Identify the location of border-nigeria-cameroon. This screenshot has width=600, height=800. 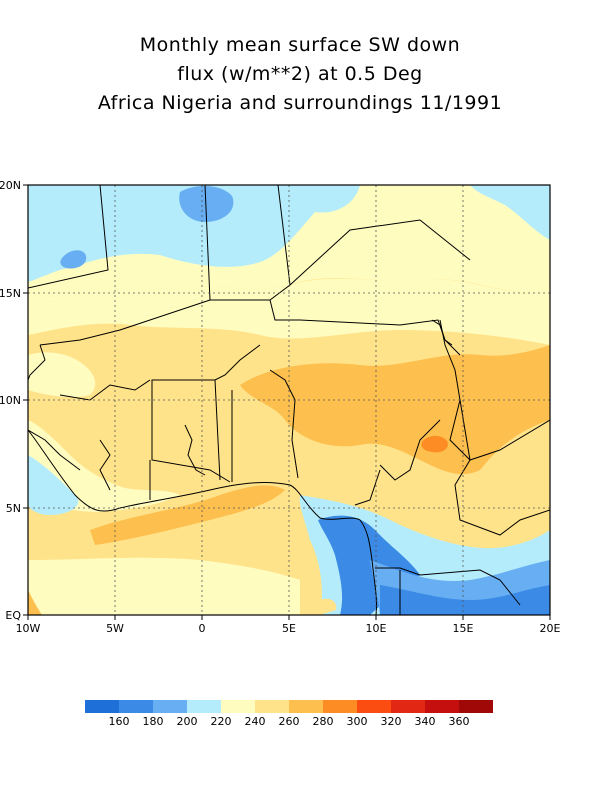
(410, 450).